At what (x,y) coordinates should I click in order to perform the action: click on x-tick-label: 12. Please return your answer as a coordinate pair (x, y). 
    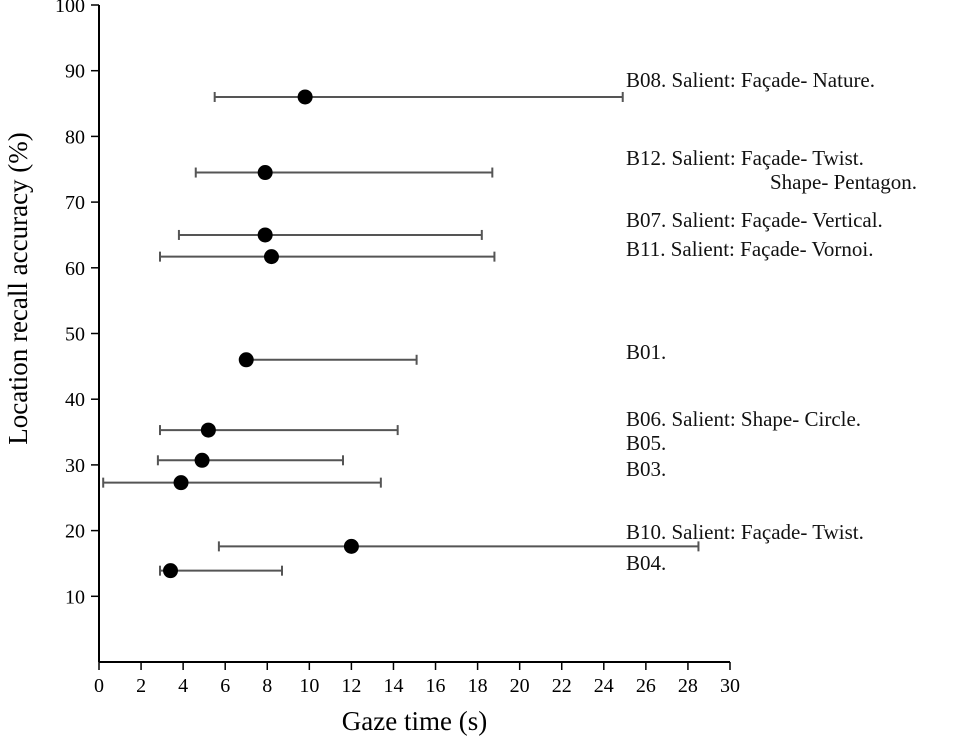
    Looking at the image, I should click on (351, 686).